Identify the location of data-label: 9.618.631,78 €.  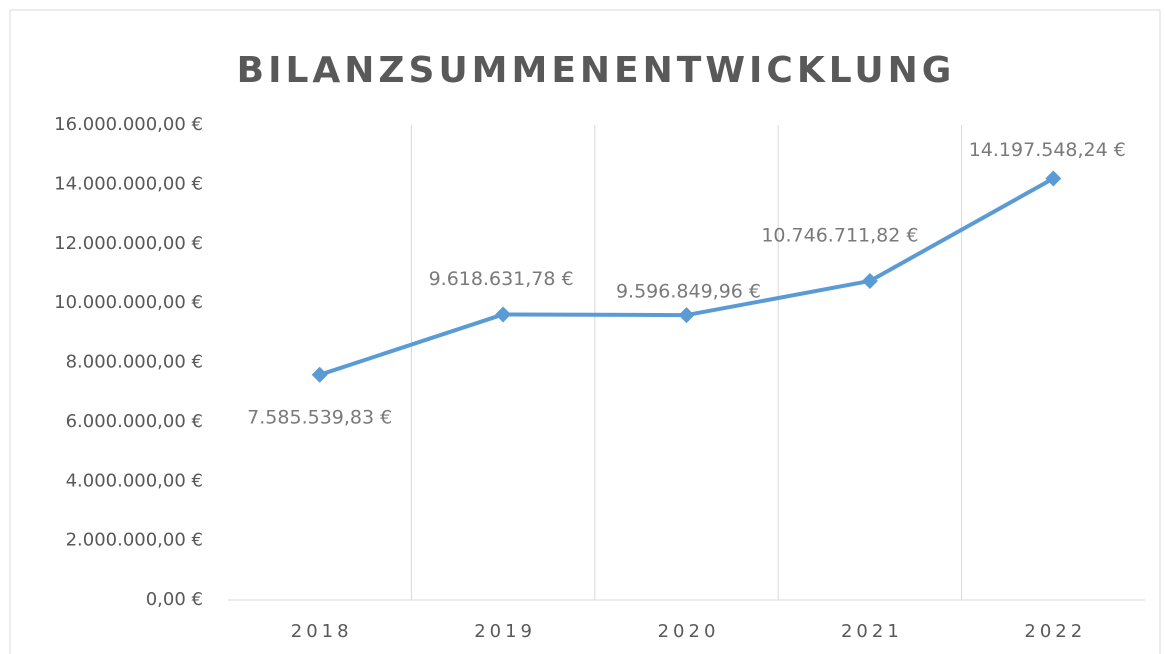
(501, 279).